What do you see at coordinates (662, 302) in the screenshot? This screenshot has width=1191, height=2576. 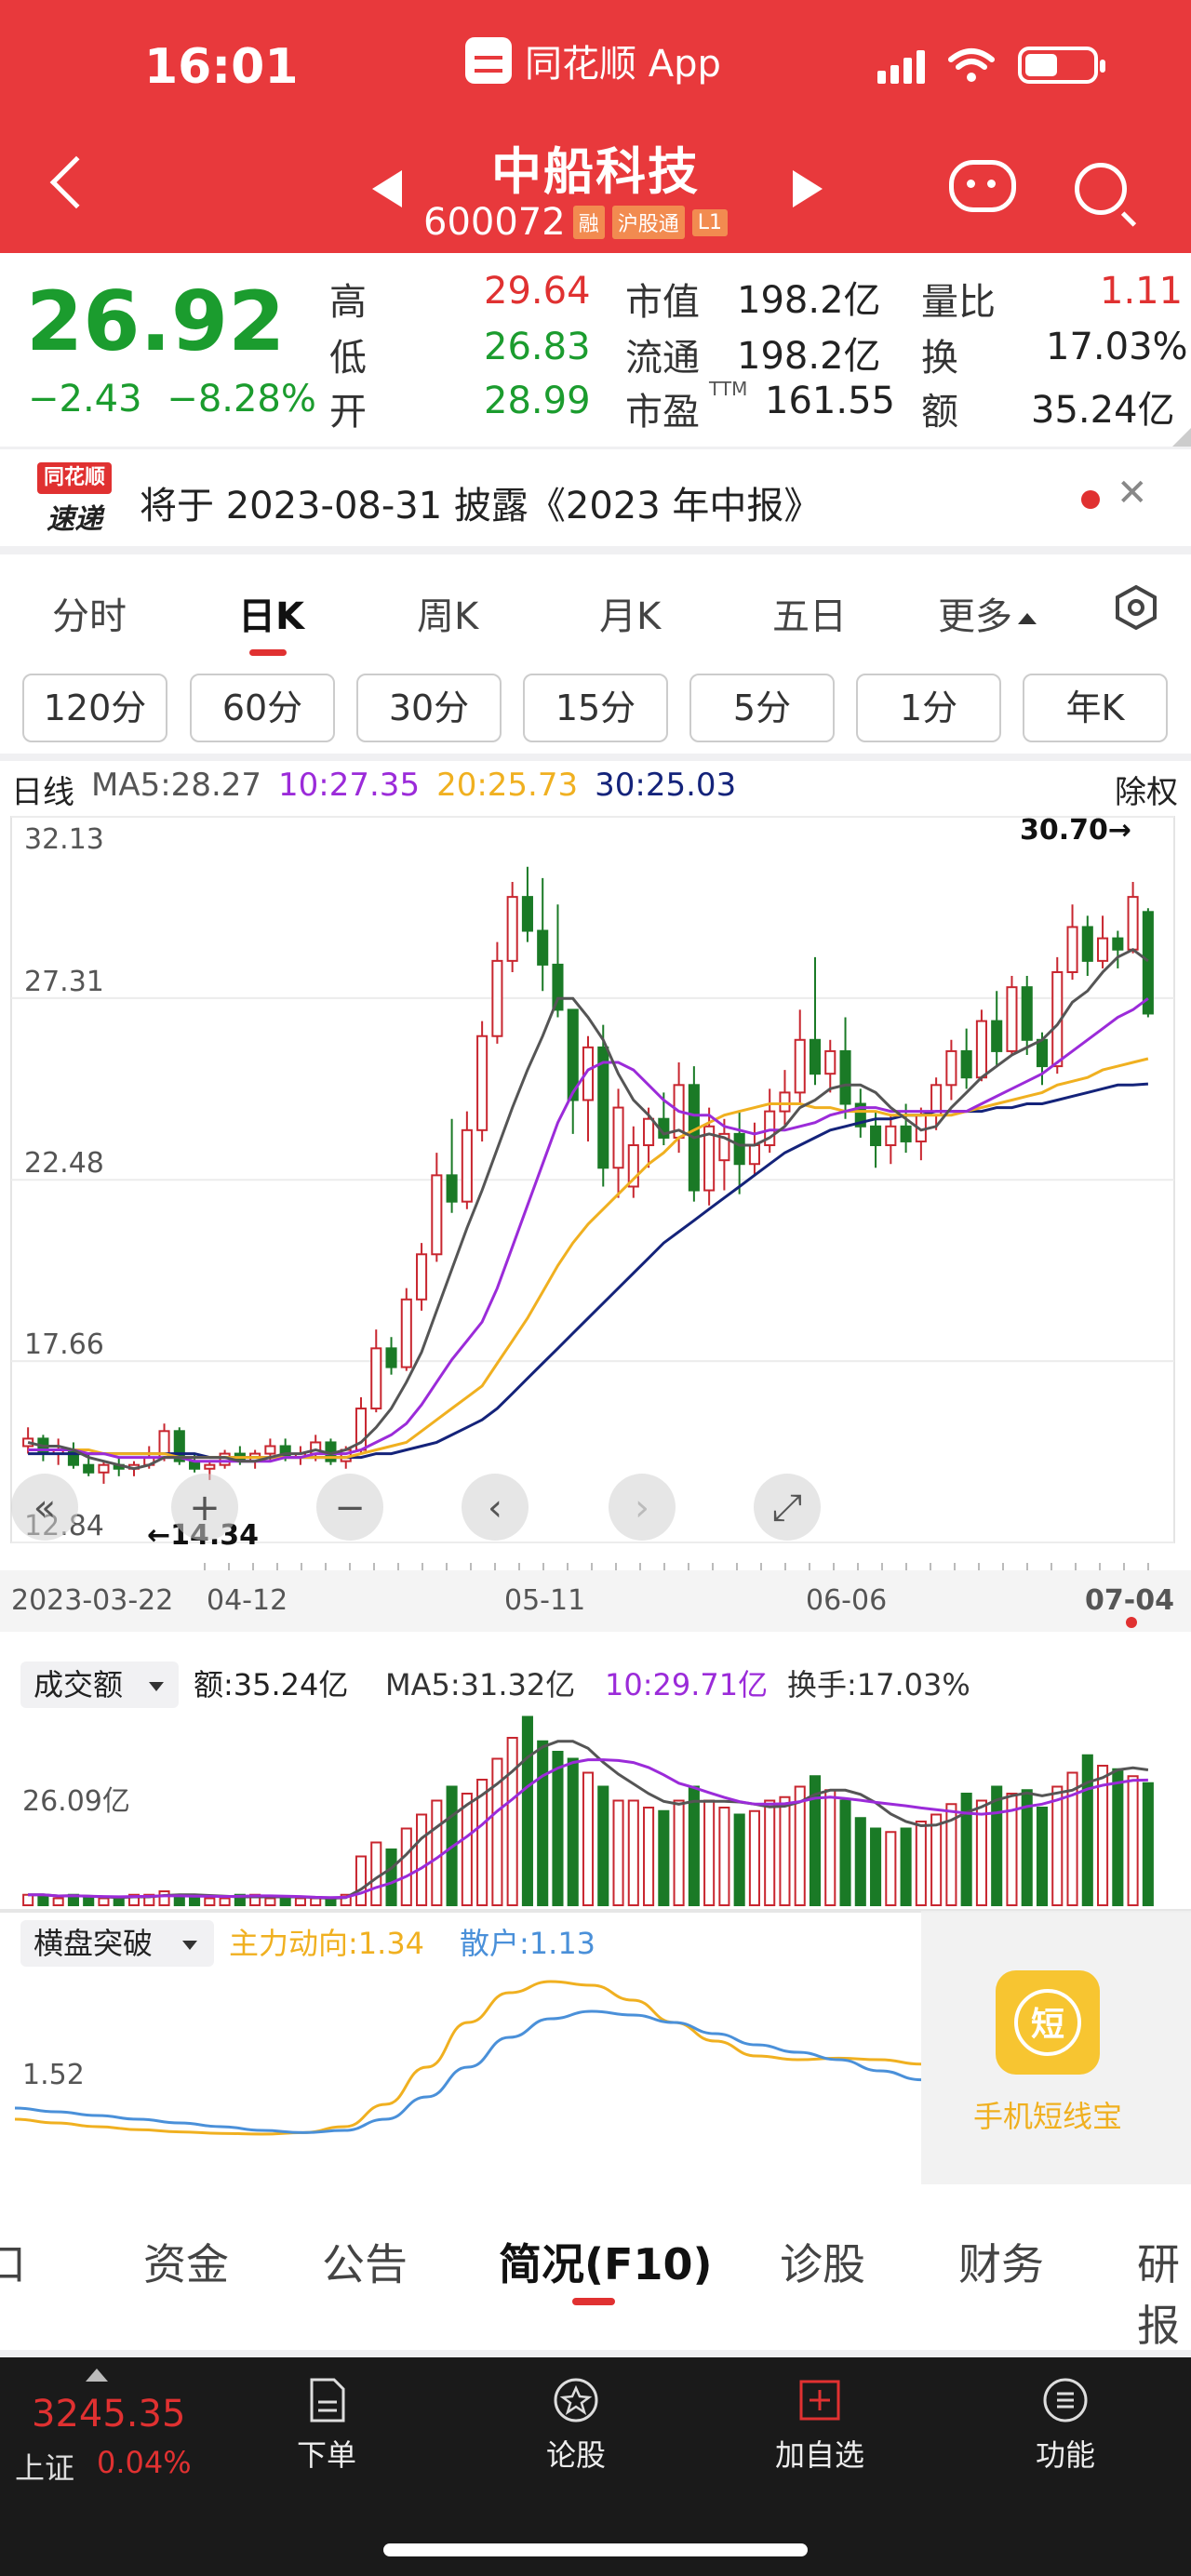 I see `mktcap-label: 市值` at bounding box center [662, 302].